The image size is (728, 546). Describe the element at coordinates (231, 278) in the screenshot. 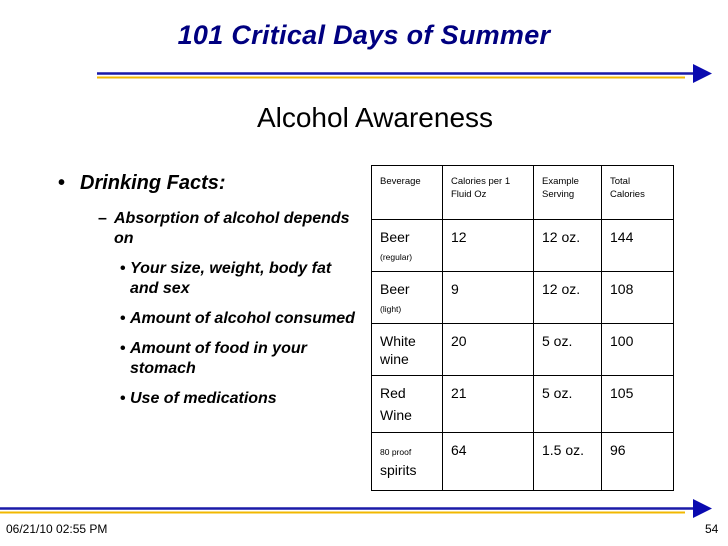

I see `bullet-item-text: Your size, weight, body fat and sex` at that location.